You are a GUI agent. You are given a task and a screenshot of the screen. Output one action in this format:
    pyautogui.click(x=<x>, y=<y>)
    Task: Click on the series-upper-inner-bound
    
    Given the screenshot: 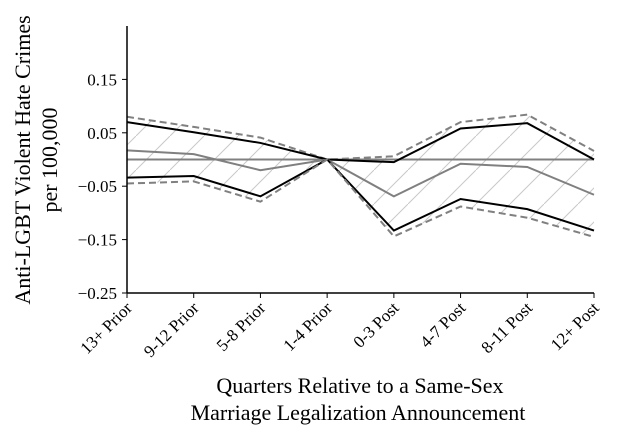 What is the action you would take?
    pyautogui.click(x=360, y=142)
    